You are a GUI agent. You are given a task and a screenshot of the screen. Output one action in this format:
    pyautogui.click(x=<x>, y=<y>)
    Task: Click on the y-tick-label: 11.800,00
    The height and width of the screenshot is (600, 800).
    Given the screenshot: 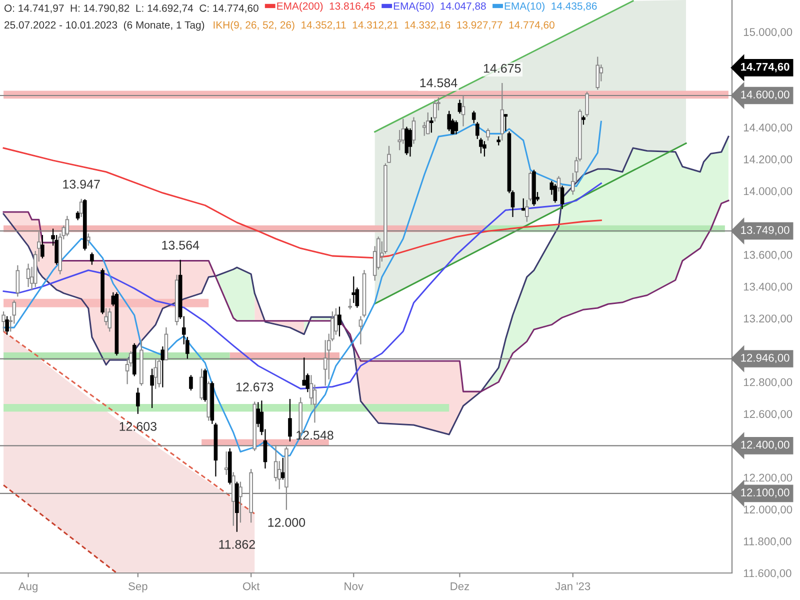 What is the action you would take?
    pyautogui.click(x=768, y=542)
    